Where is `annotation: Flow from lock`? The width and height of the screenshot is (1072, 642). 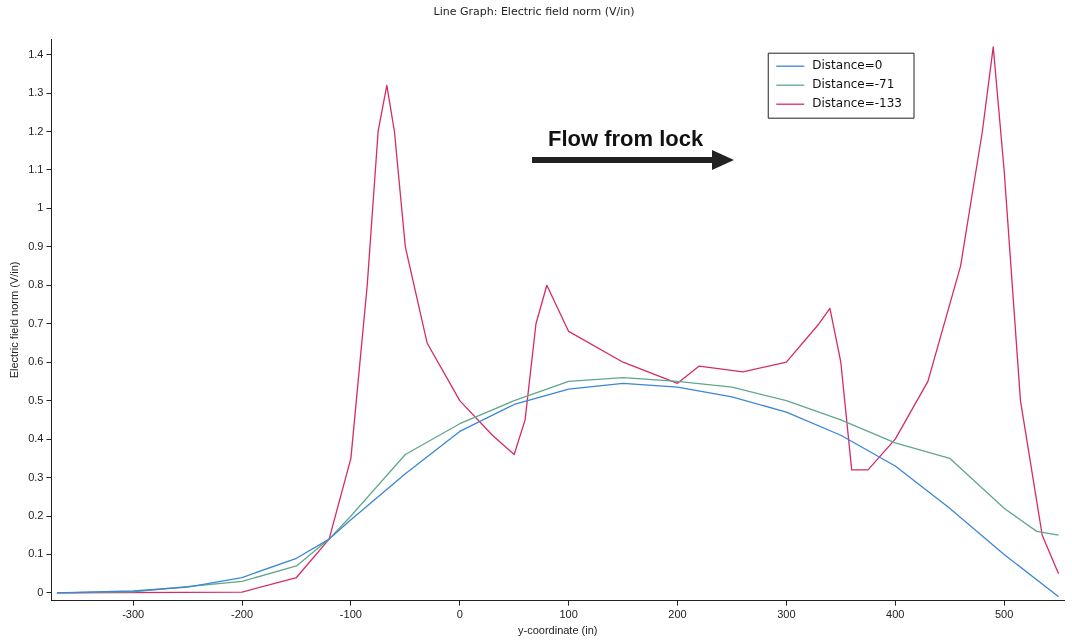 annotation: Flow from lock is located at coordinates (626, 139).